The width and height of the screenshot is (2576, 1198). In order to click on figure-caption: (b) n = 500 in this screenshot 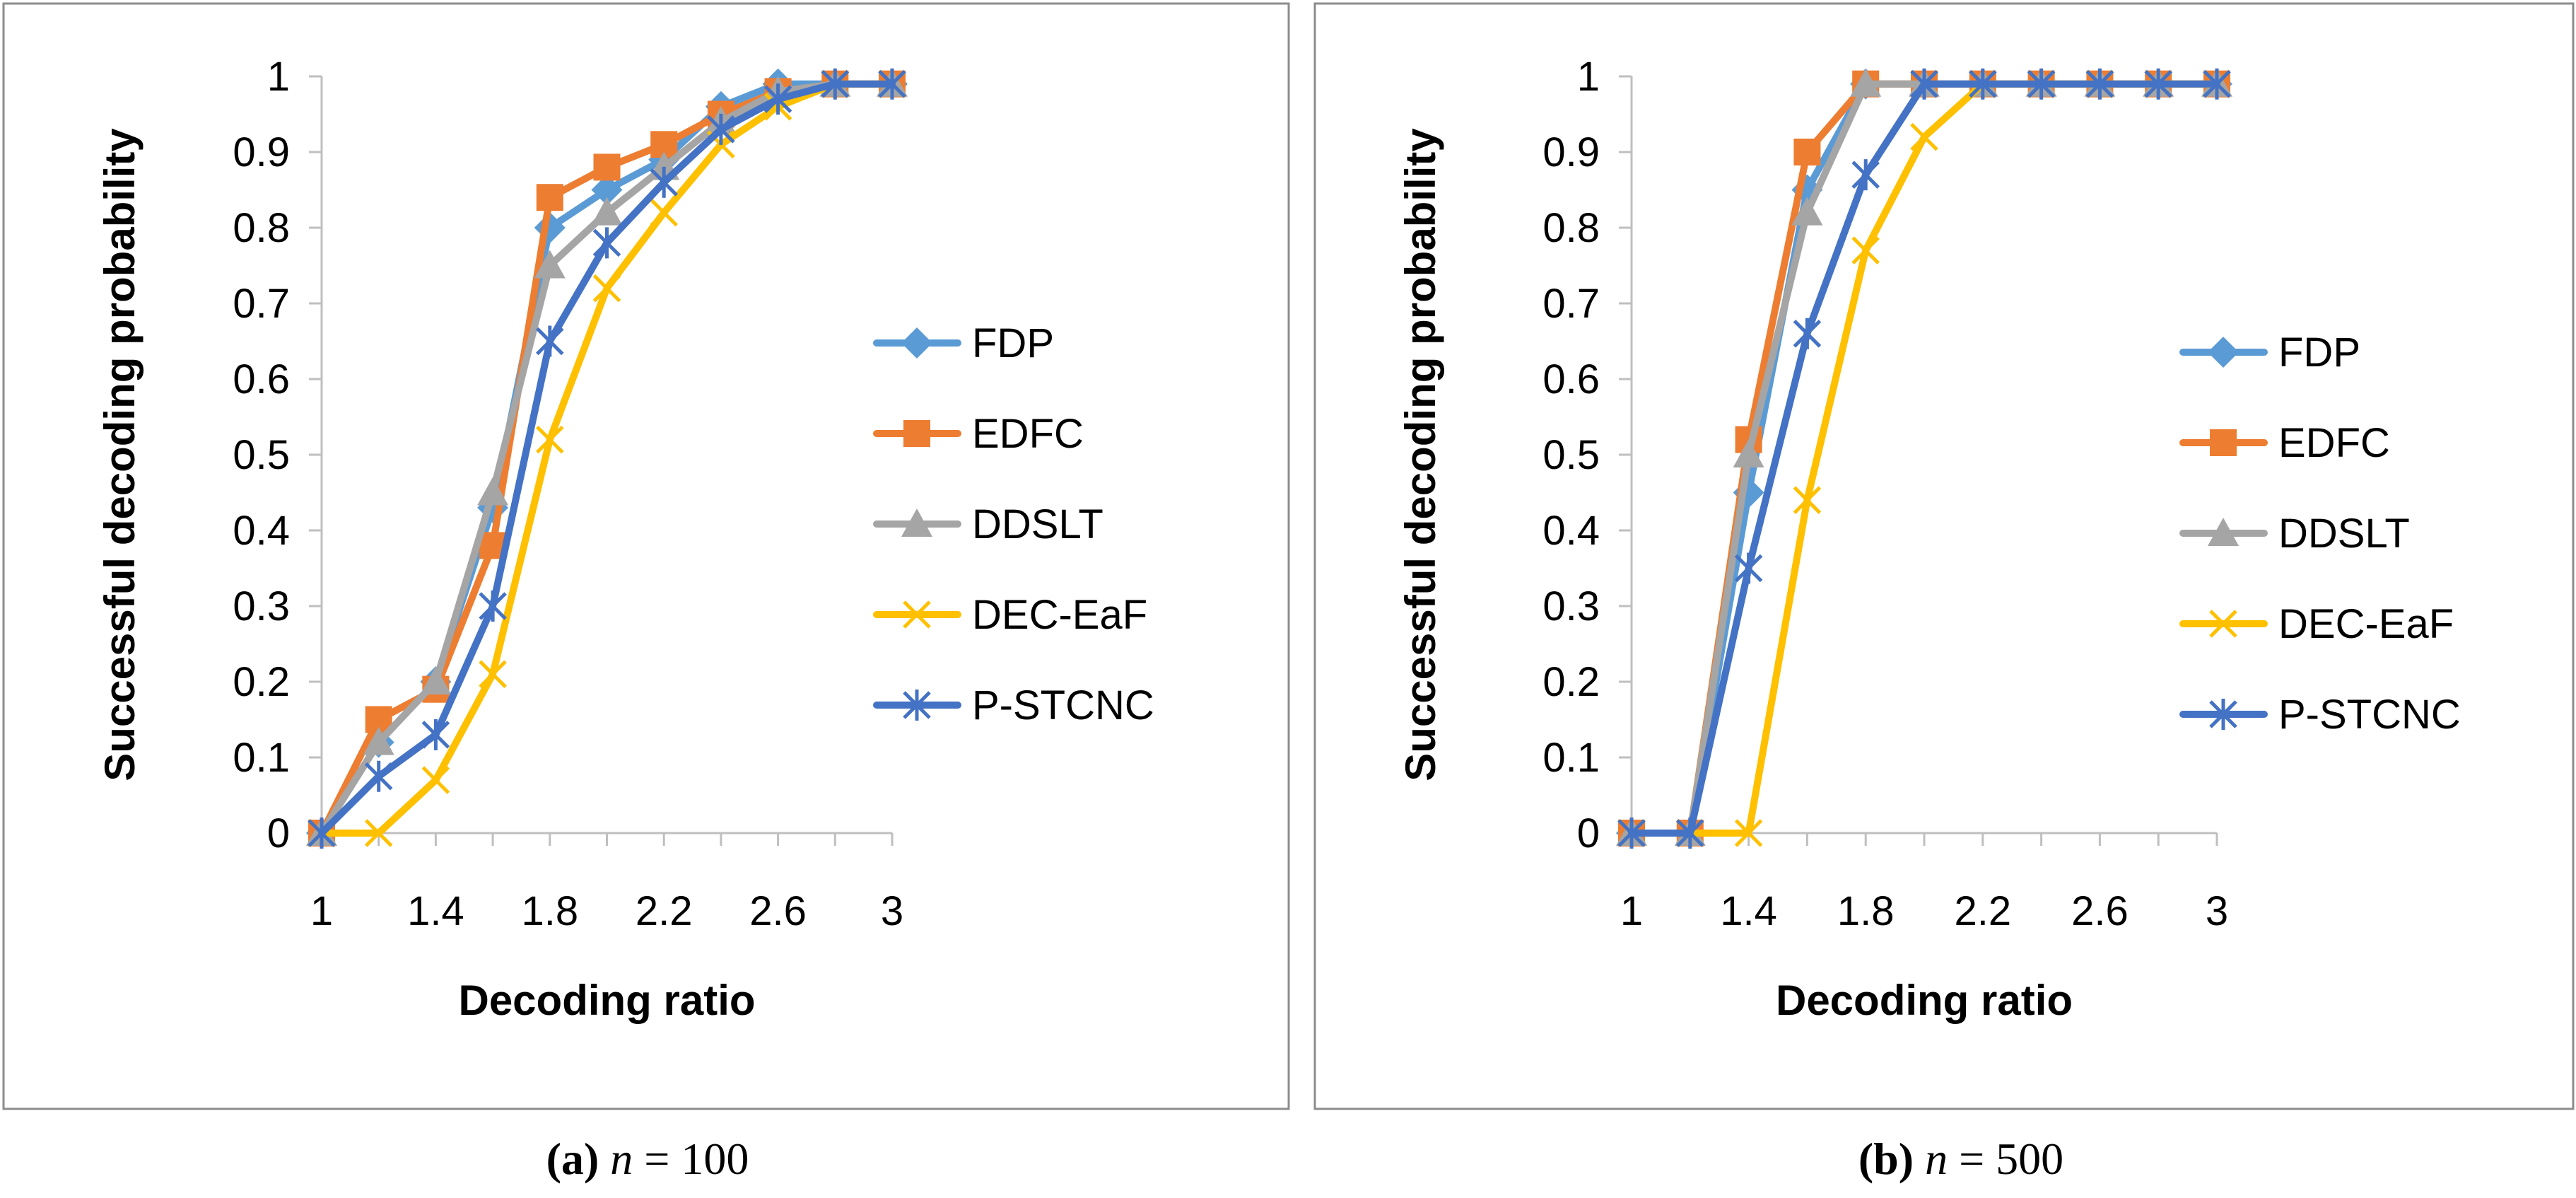, I will do `click(1961, 1159)`.